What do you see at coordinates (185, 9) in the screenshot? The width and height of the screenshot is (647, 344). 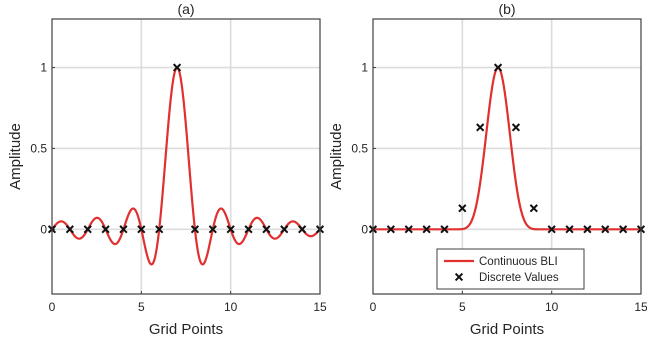 I see `chart-title: (a)` at bounding box center [185, 9].